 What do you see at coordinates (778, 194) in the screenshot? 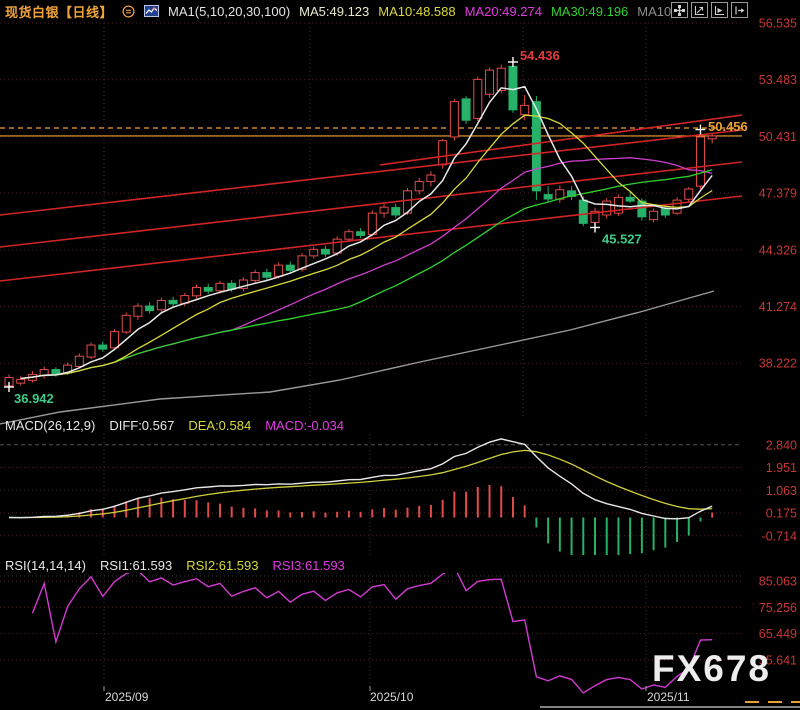
I see `y-axis-label: 47.379` at bounding box center [778, 194].